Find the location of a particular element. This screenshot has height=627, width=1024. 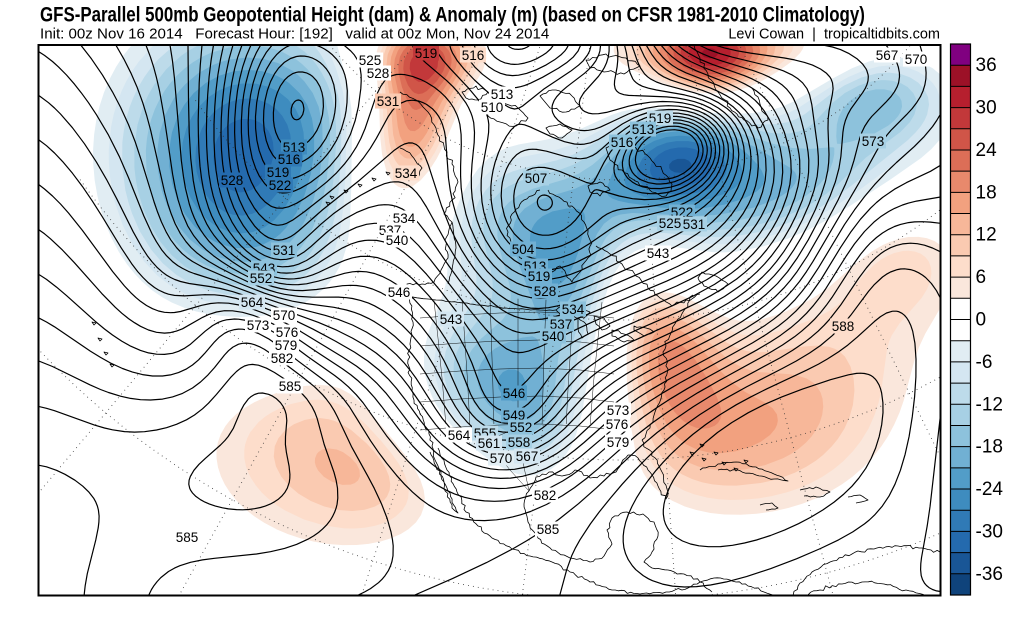

svg-text: 30 is located at coordinates (986, 108).